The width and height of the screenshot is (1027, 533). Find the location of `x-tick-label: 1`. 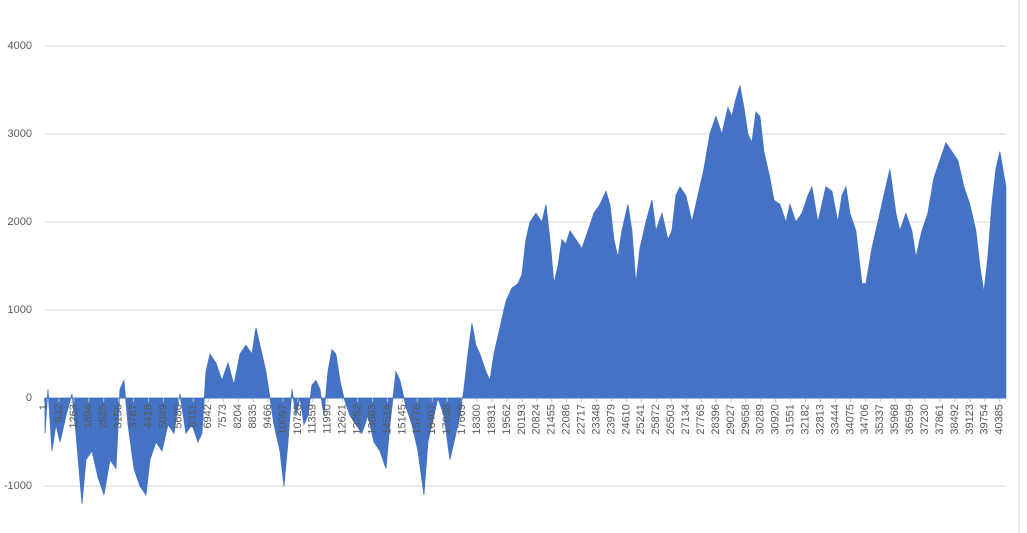

x-tick-label: 1 is located at coordinates (44, 407).